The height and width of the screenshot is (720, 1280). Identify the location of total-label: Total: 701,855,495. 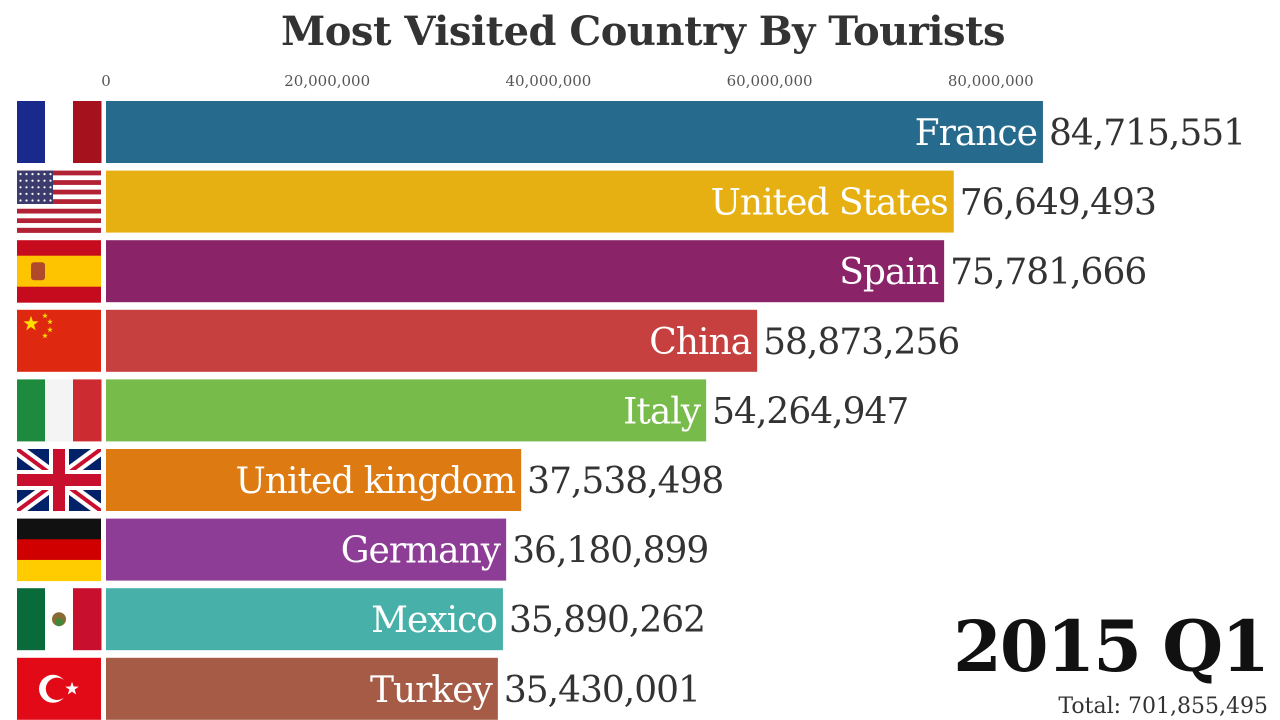
(1163, 706).